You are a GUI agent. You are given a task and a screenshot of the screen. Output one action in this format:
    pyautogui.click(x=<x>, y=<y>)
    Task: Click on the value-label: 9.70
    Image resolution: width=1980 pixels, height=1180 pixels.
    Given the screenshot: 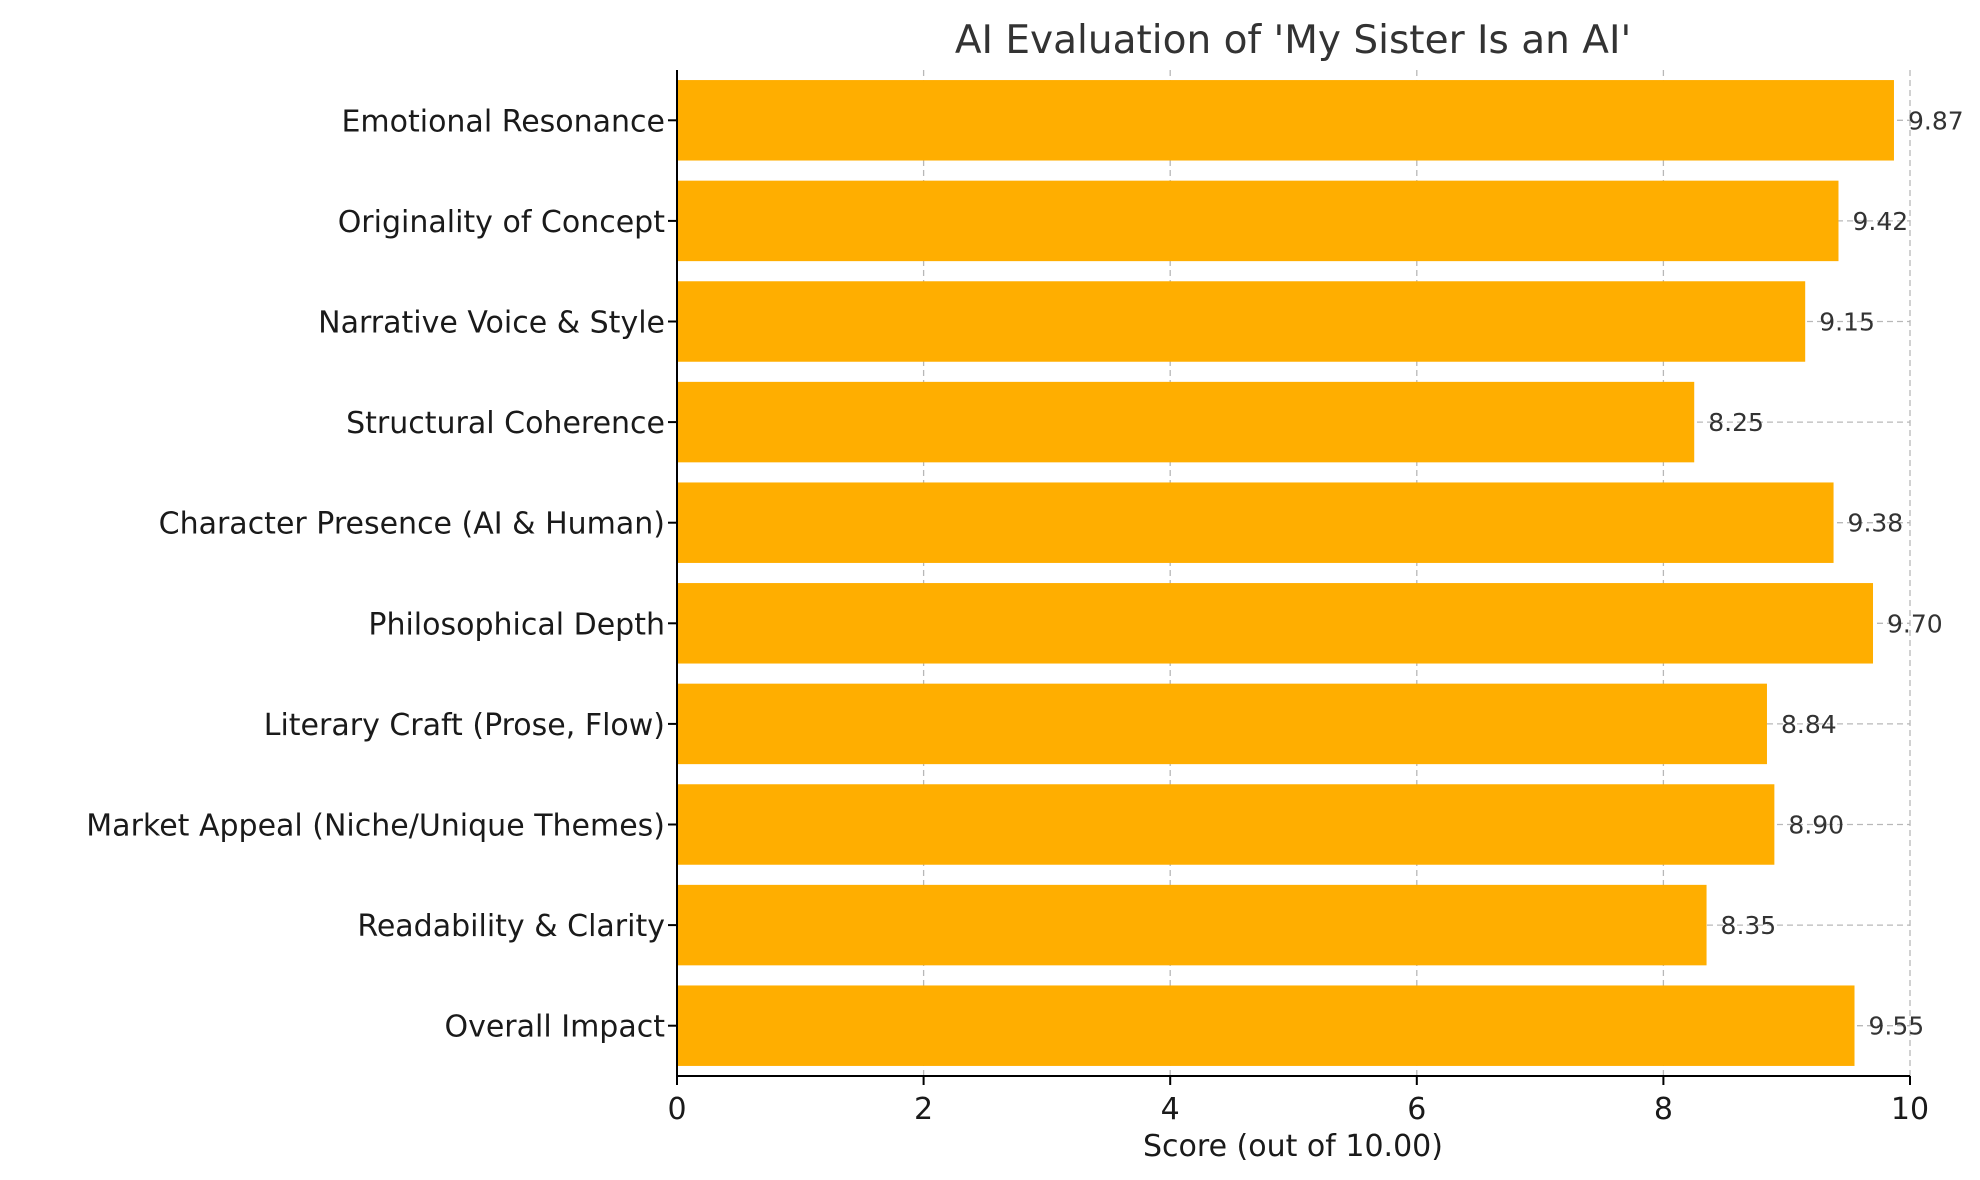 What is the action you would take?
    pyautogui.click(x=1915, y=623)
    